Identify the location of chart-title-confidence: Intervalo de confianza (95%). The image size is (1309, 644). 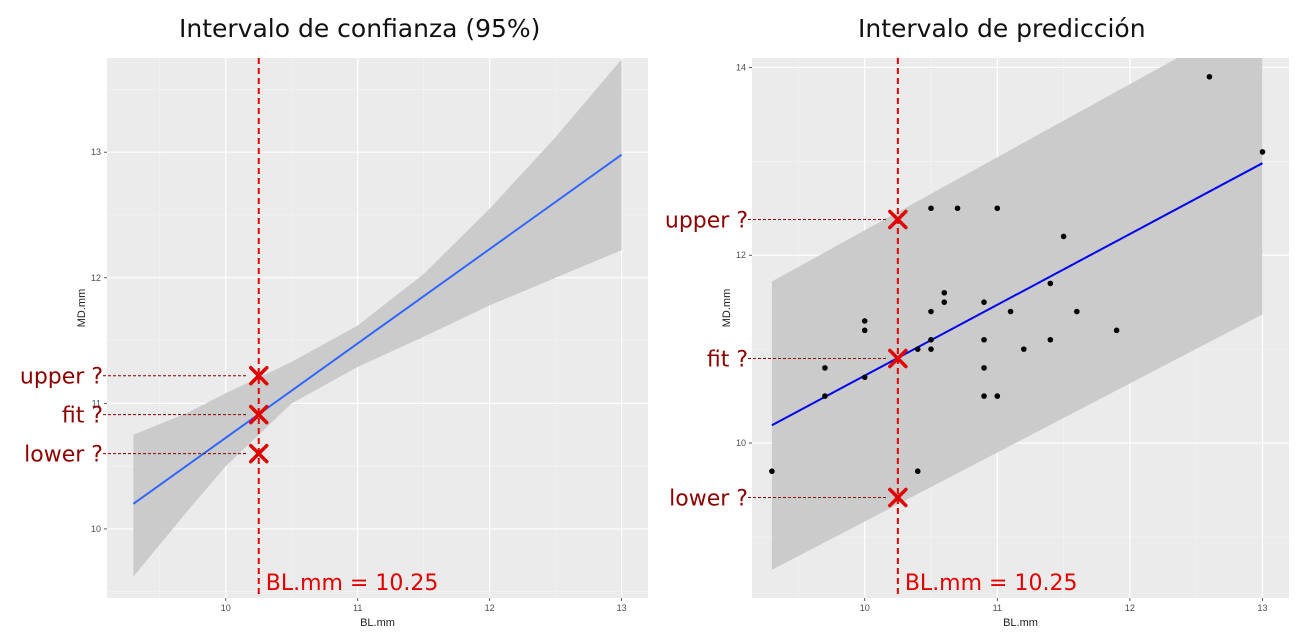
(360, 28).